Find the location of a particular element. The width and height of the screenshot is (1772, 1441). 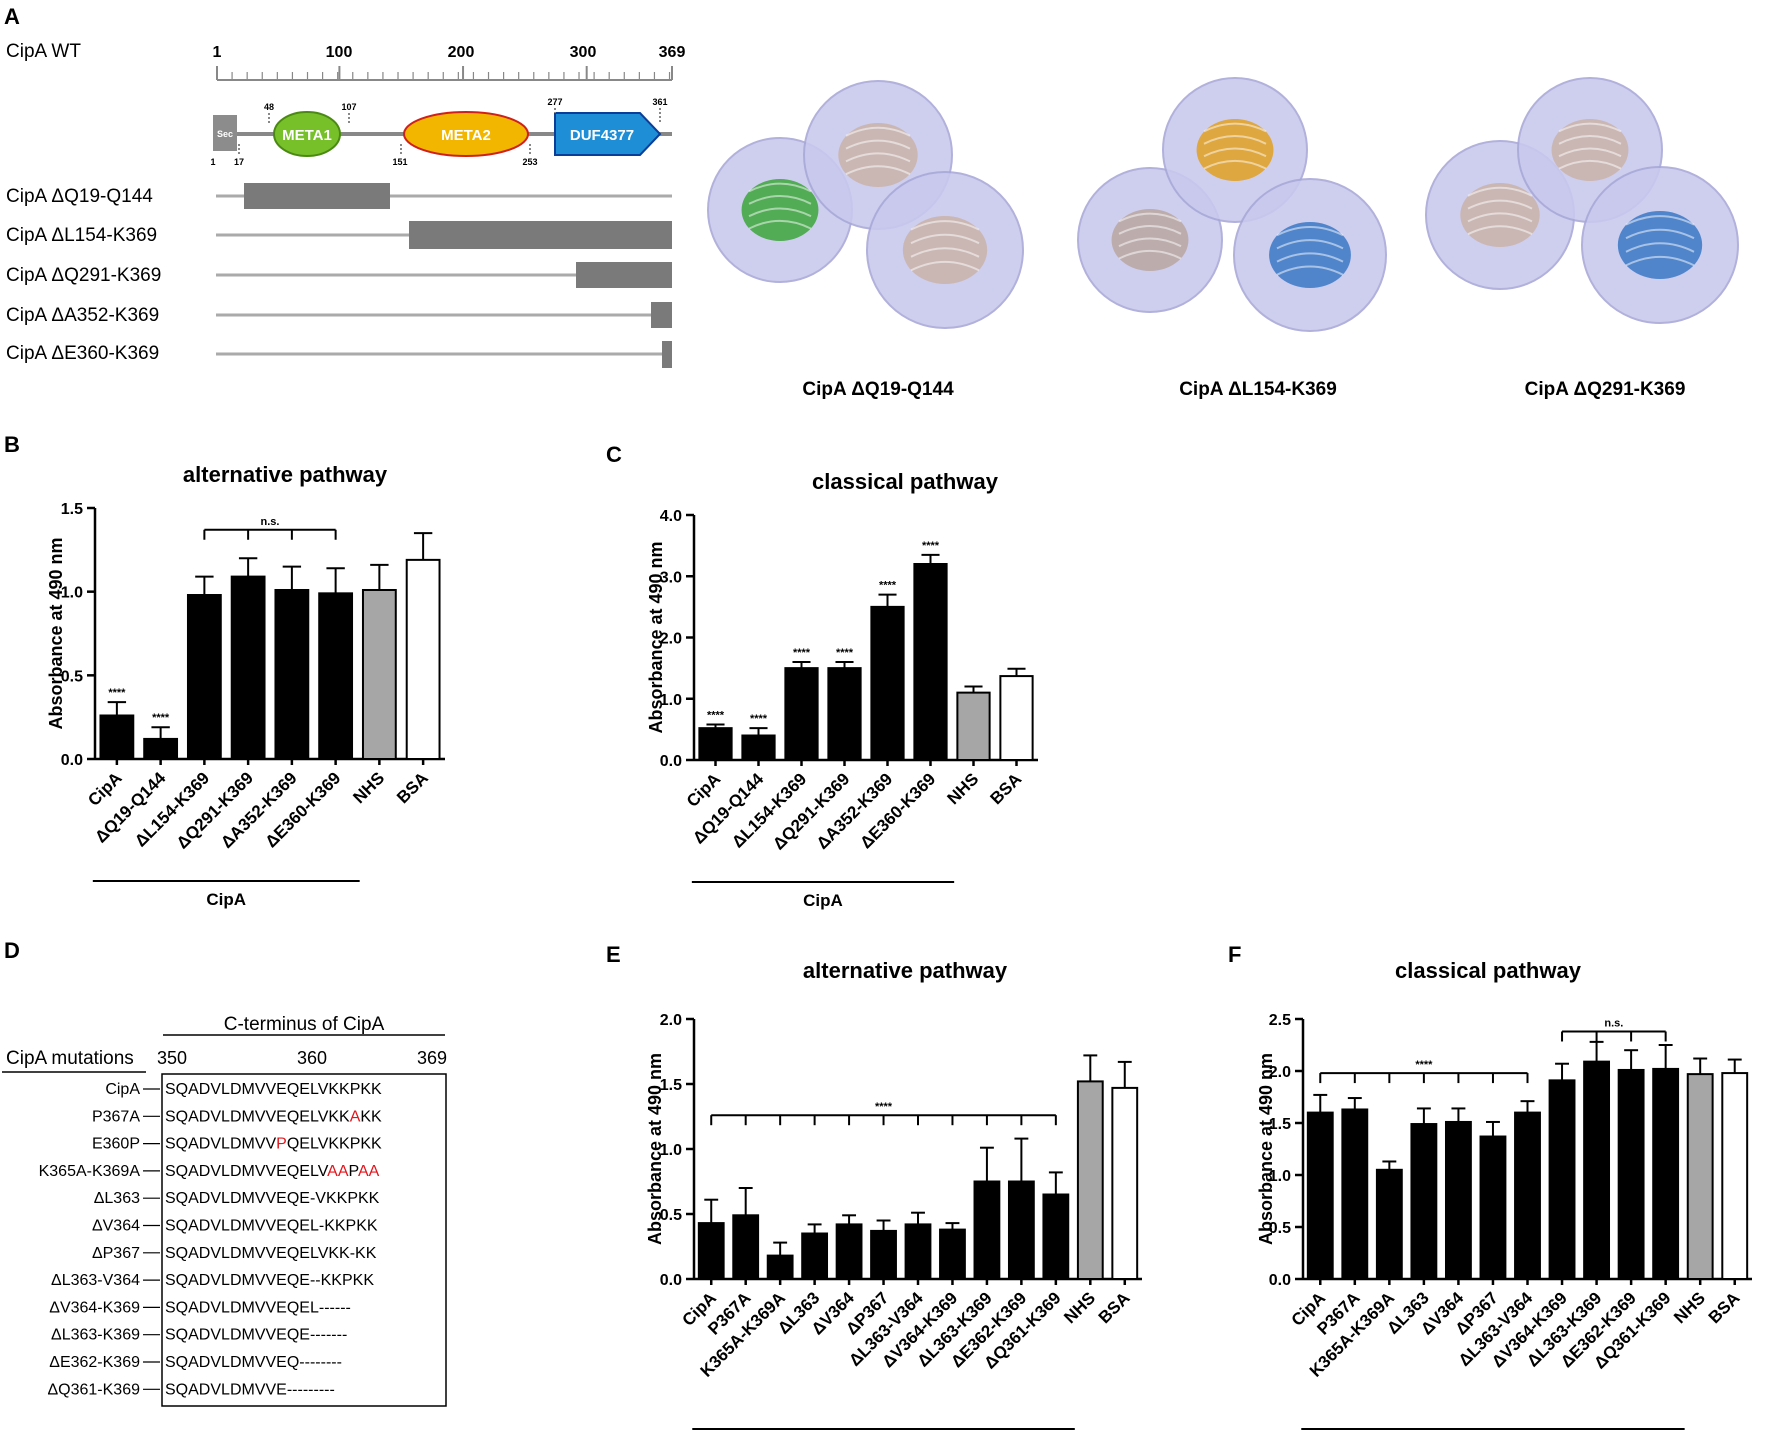

y-tick-label: 1.5 is located at coordinates (72, 509).